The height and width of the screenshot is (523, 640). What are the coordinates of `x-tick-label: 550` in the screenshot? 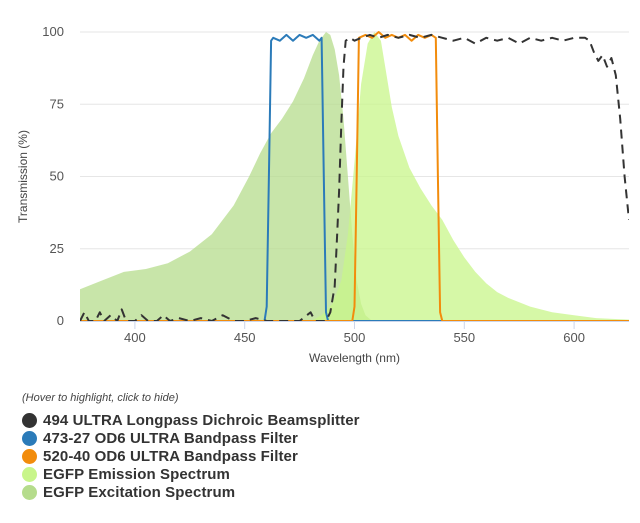 It's located at (464, 337).